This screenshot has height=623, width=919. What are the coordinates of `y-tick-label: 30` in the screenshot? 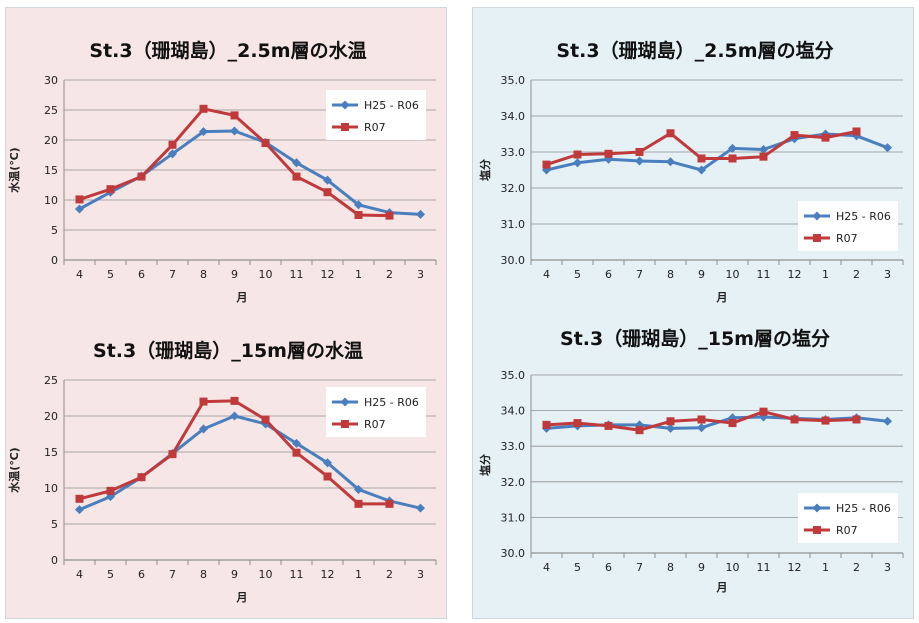 It's located at (51, 80).